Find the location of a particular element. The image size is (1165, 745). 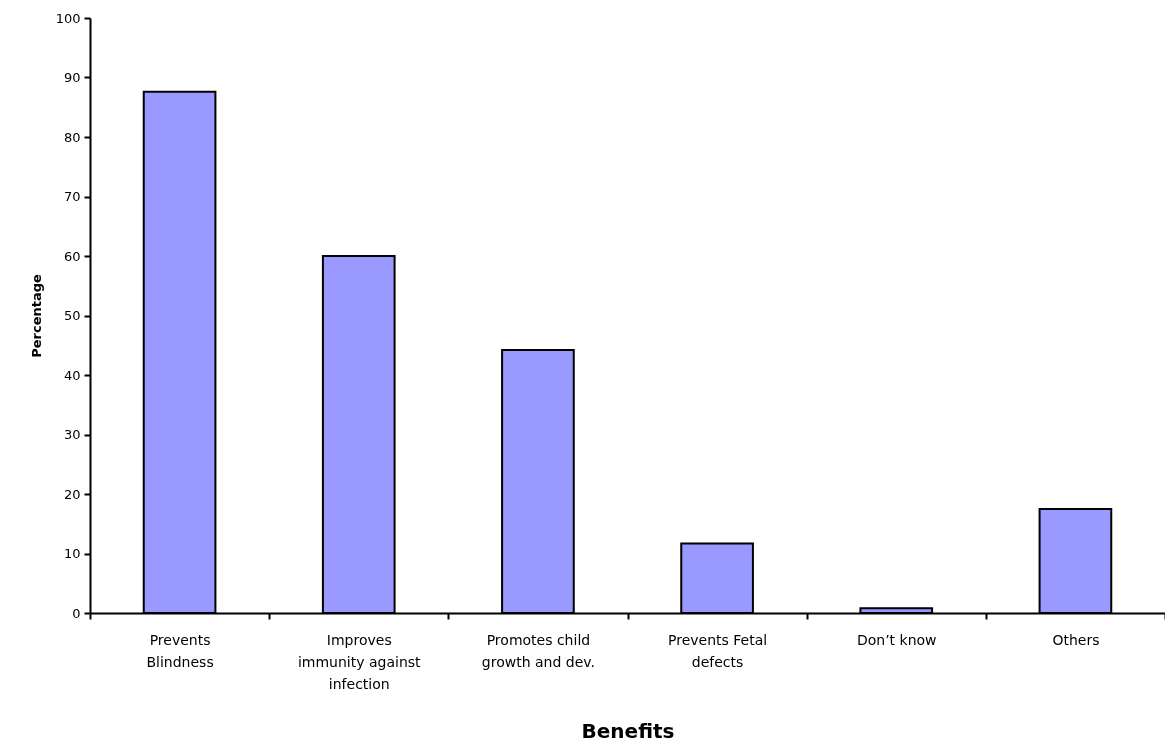

y-tick-label: 40 is located at coordinates (72, 375).